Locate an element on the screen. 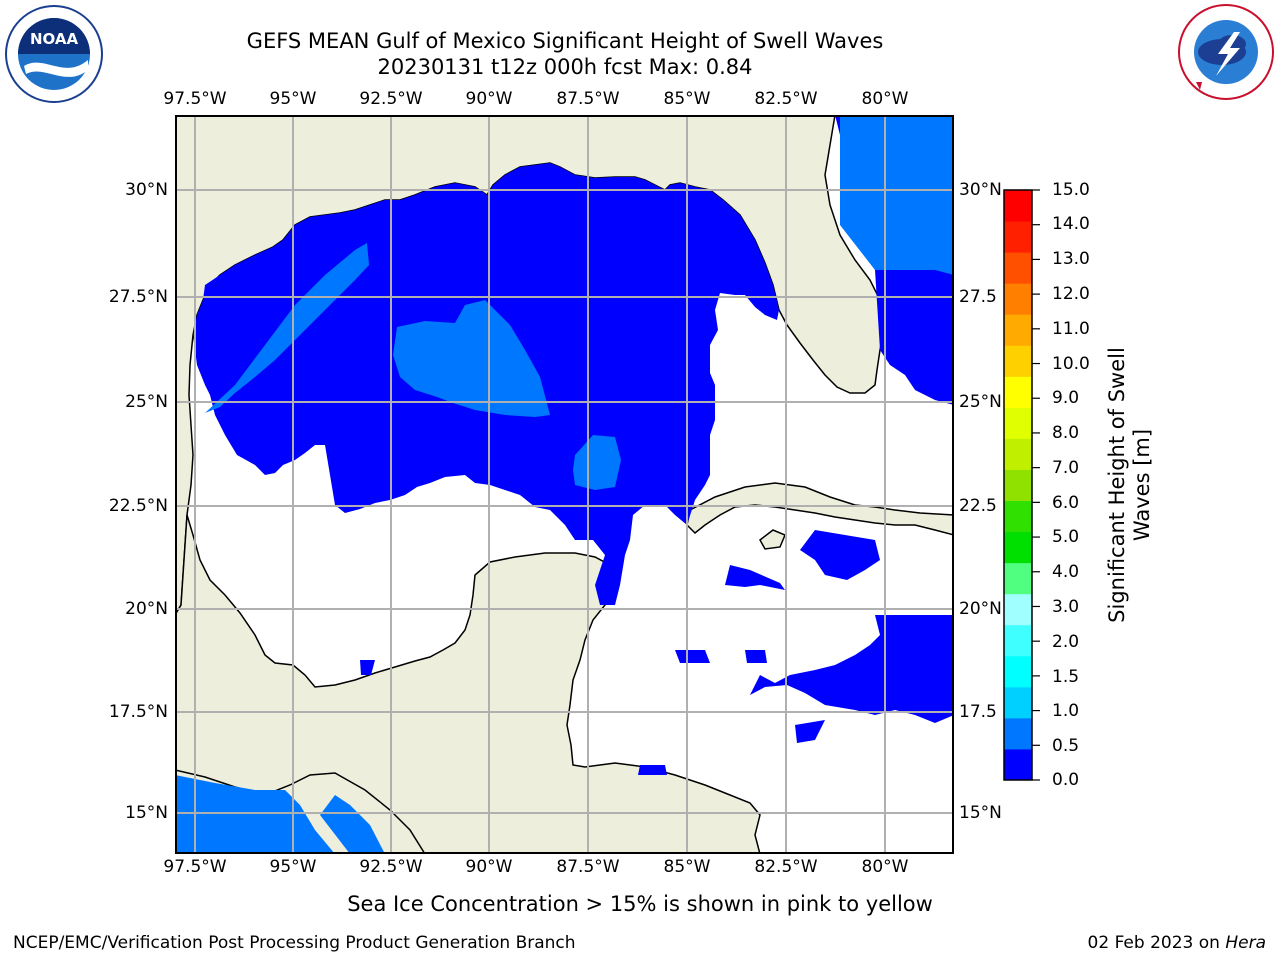 This screenshot has height=960, width=1280. lon-label-top: 87.5°W is located at coordinates (588, 99).